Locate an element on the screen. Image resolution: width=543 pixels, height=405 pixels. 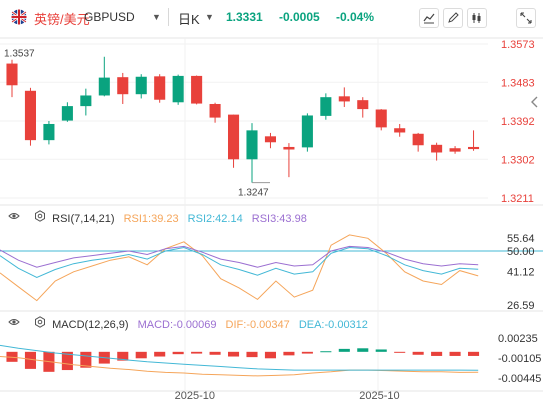
line-chart-tool-button is located at coordinates (429, 18).